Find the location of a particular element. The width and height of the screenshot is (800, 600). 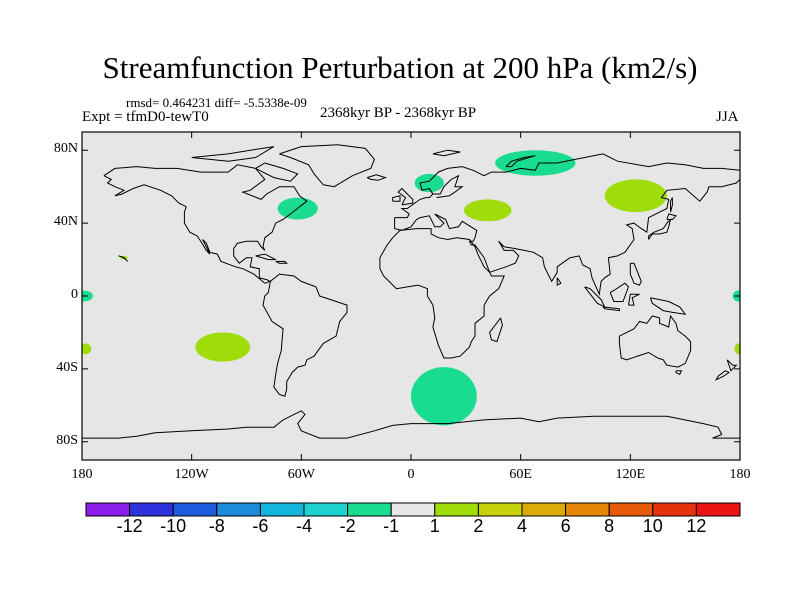

lat-label: 0 is located at coordinates (74, 294).